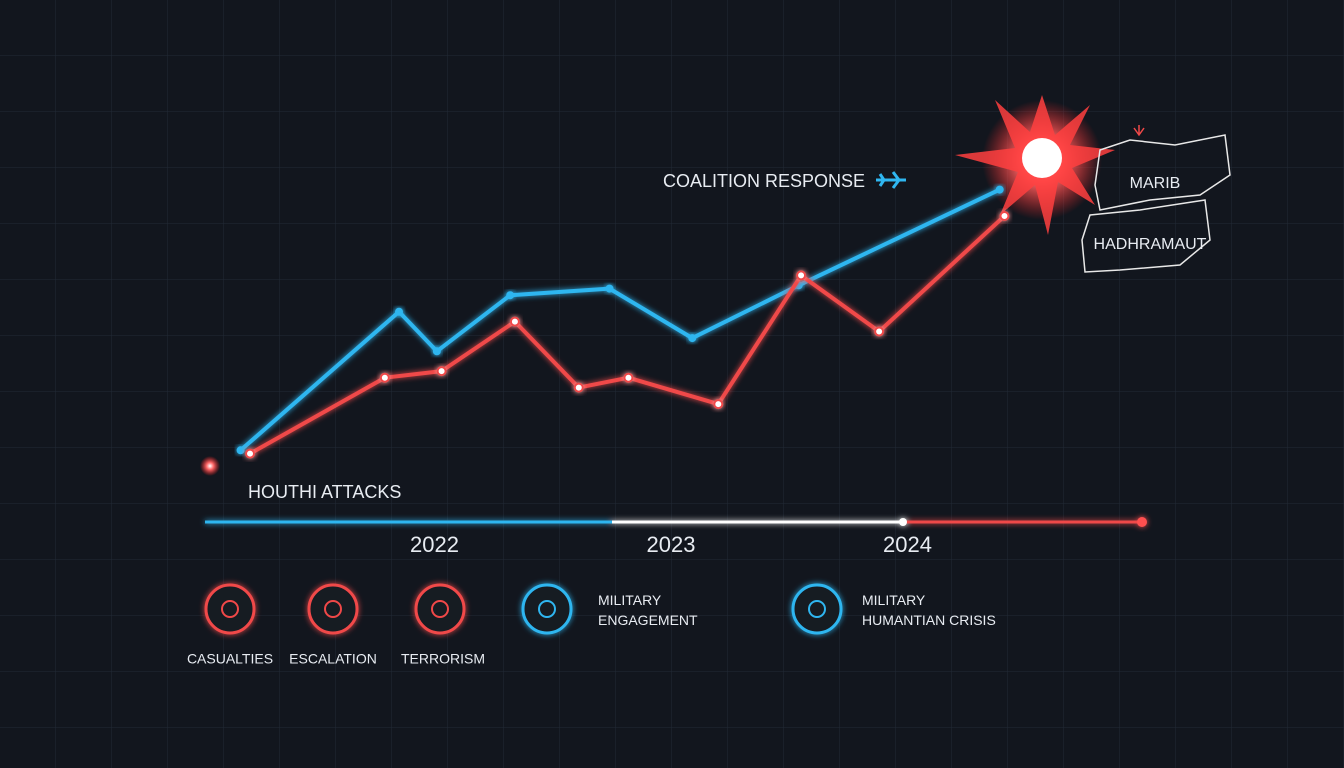  I want to click on region-label: MARIB, so click(1155, 183).